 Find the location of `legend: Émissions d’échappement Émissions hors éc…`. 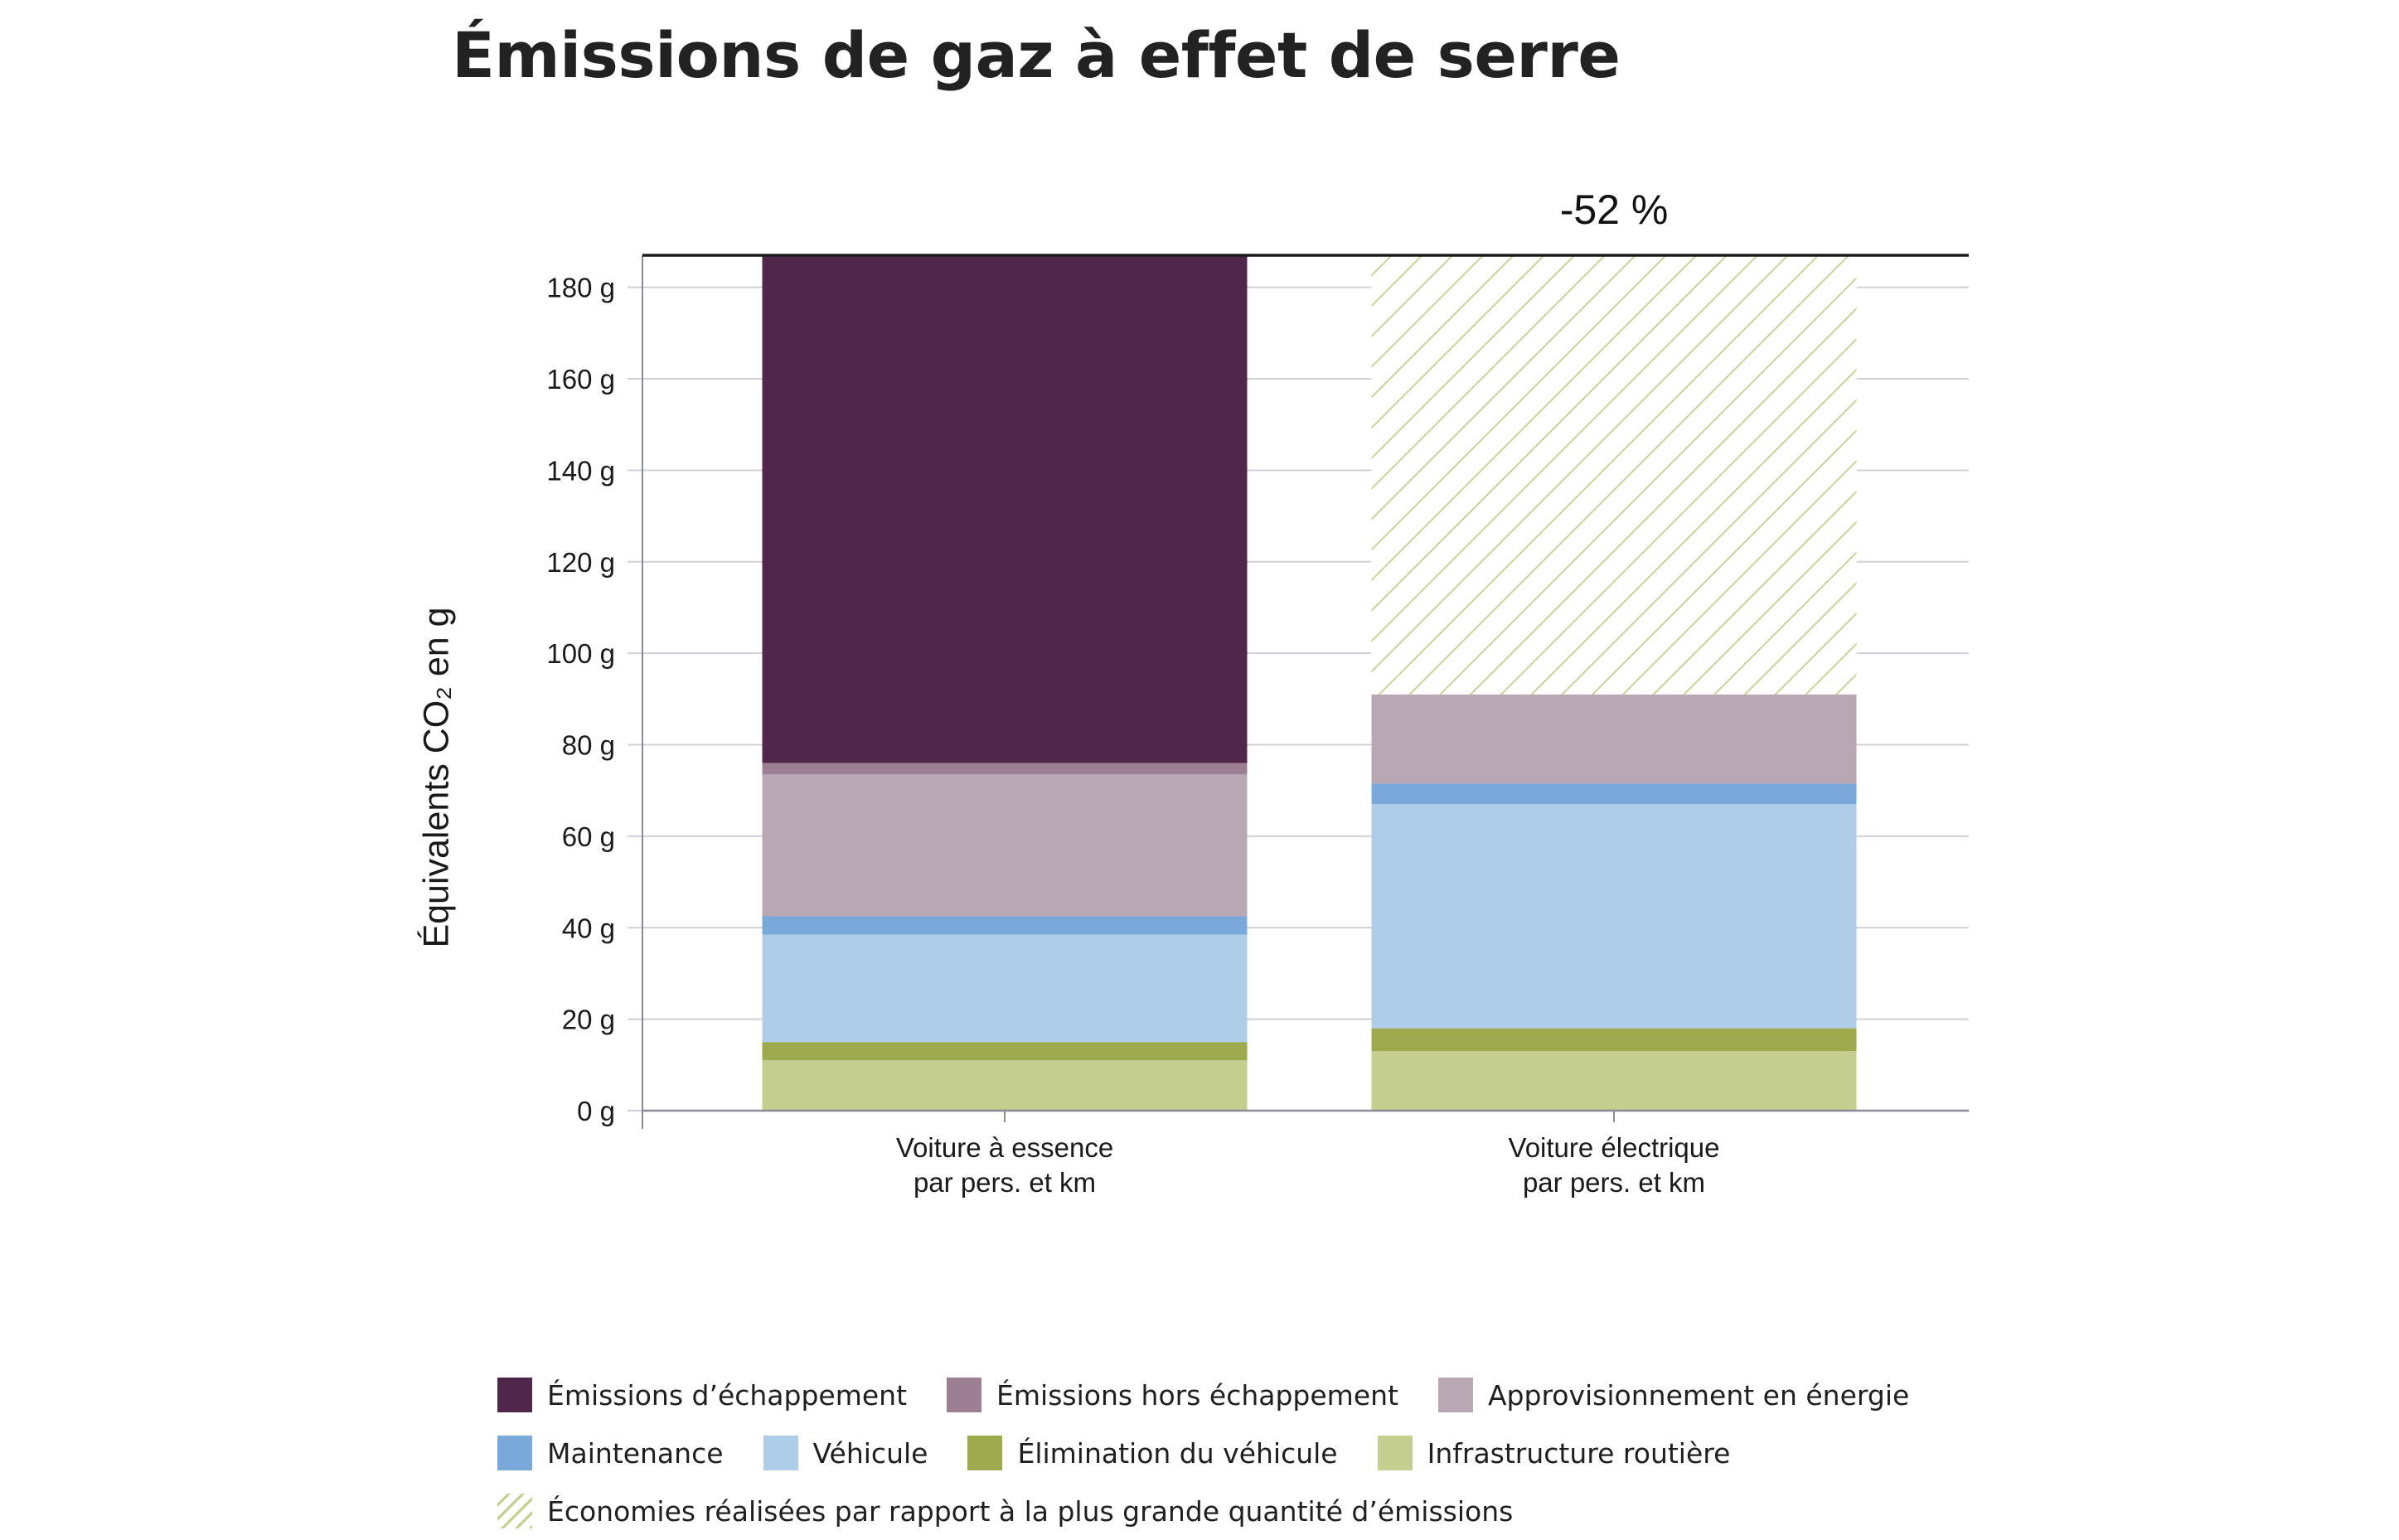

legend: Émissions d’échappement Émissions hors éc… is located at coordinates (1285, 1453).